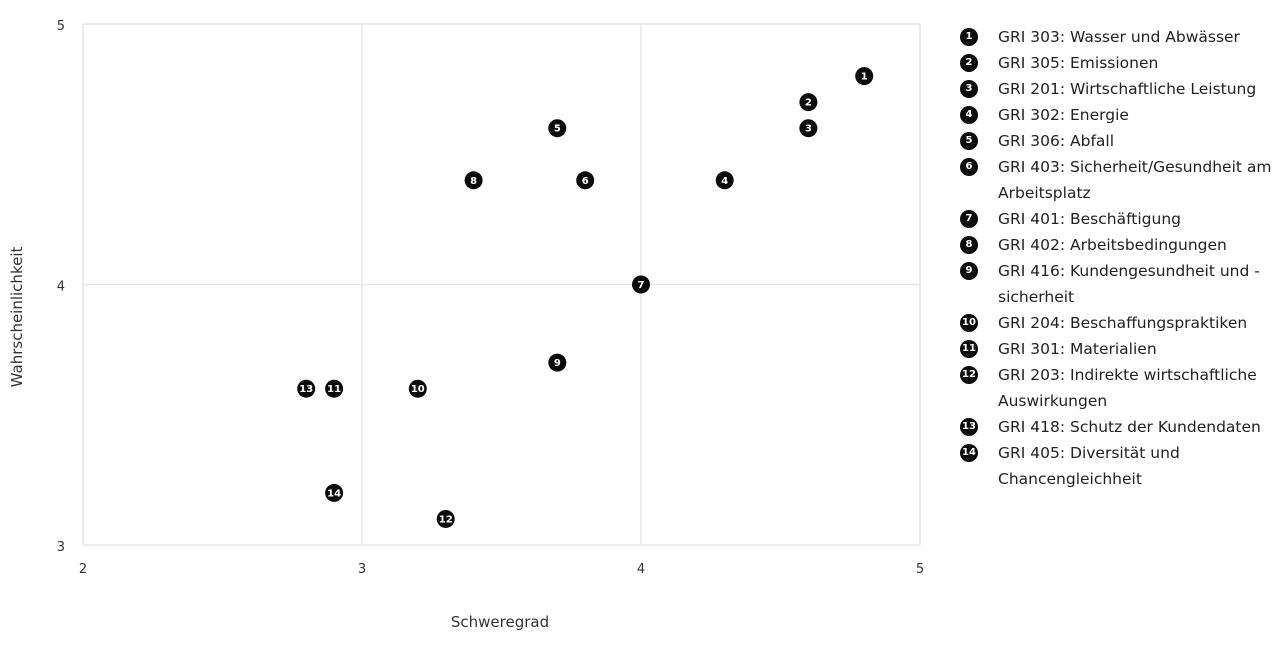  What do you see at coordinates (362, 569) in the screenshot?
I see `x-tick-label: 3` at bounding box center [362, 569].